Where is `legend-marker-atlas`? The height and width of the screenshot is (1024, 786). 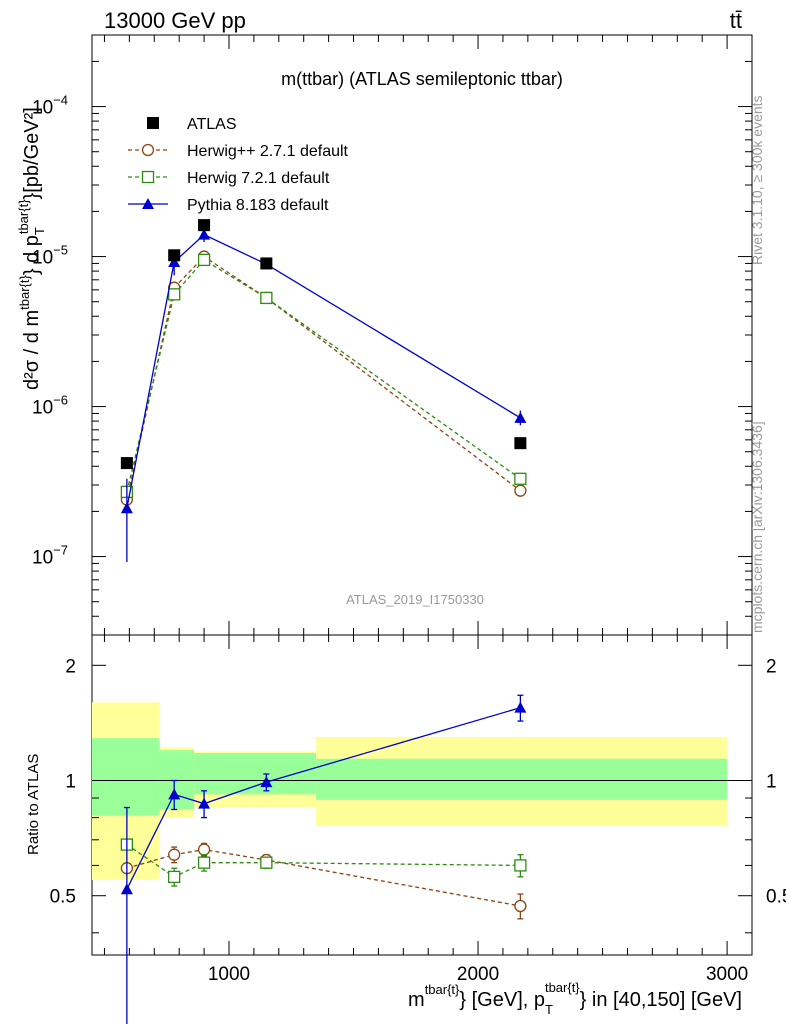 legend-marker-atlas is located at coordinates (153, 123).